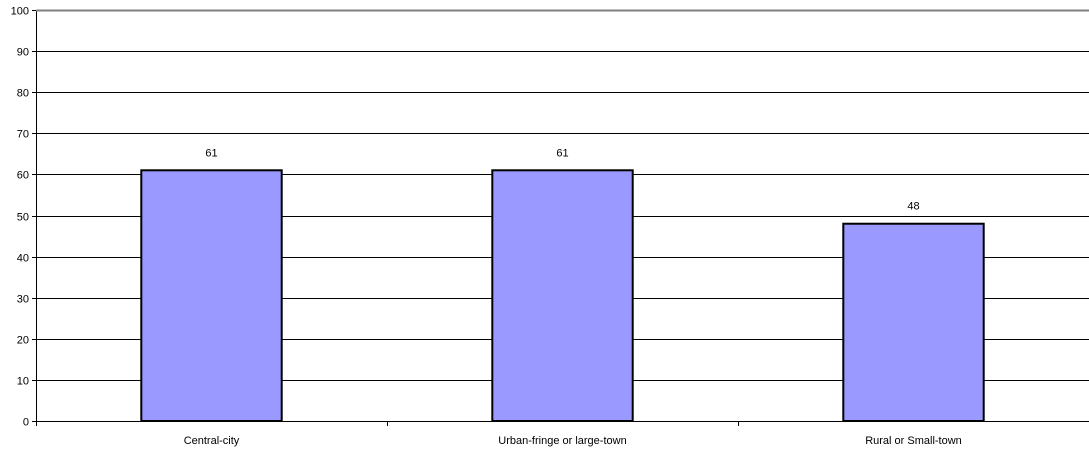  I want to click on y-tick-label: 10, so click(23, 382).